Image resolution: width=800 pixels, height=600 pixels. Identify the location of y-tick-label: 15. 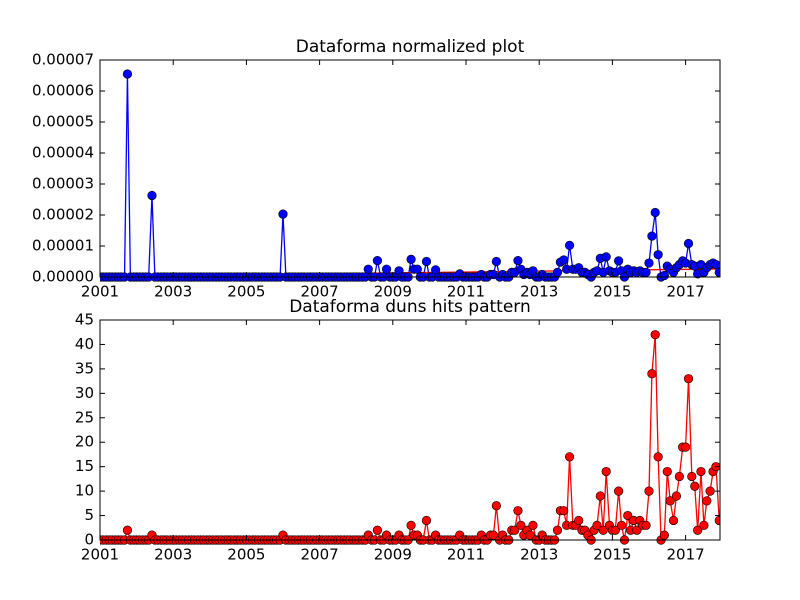
(84, 466).